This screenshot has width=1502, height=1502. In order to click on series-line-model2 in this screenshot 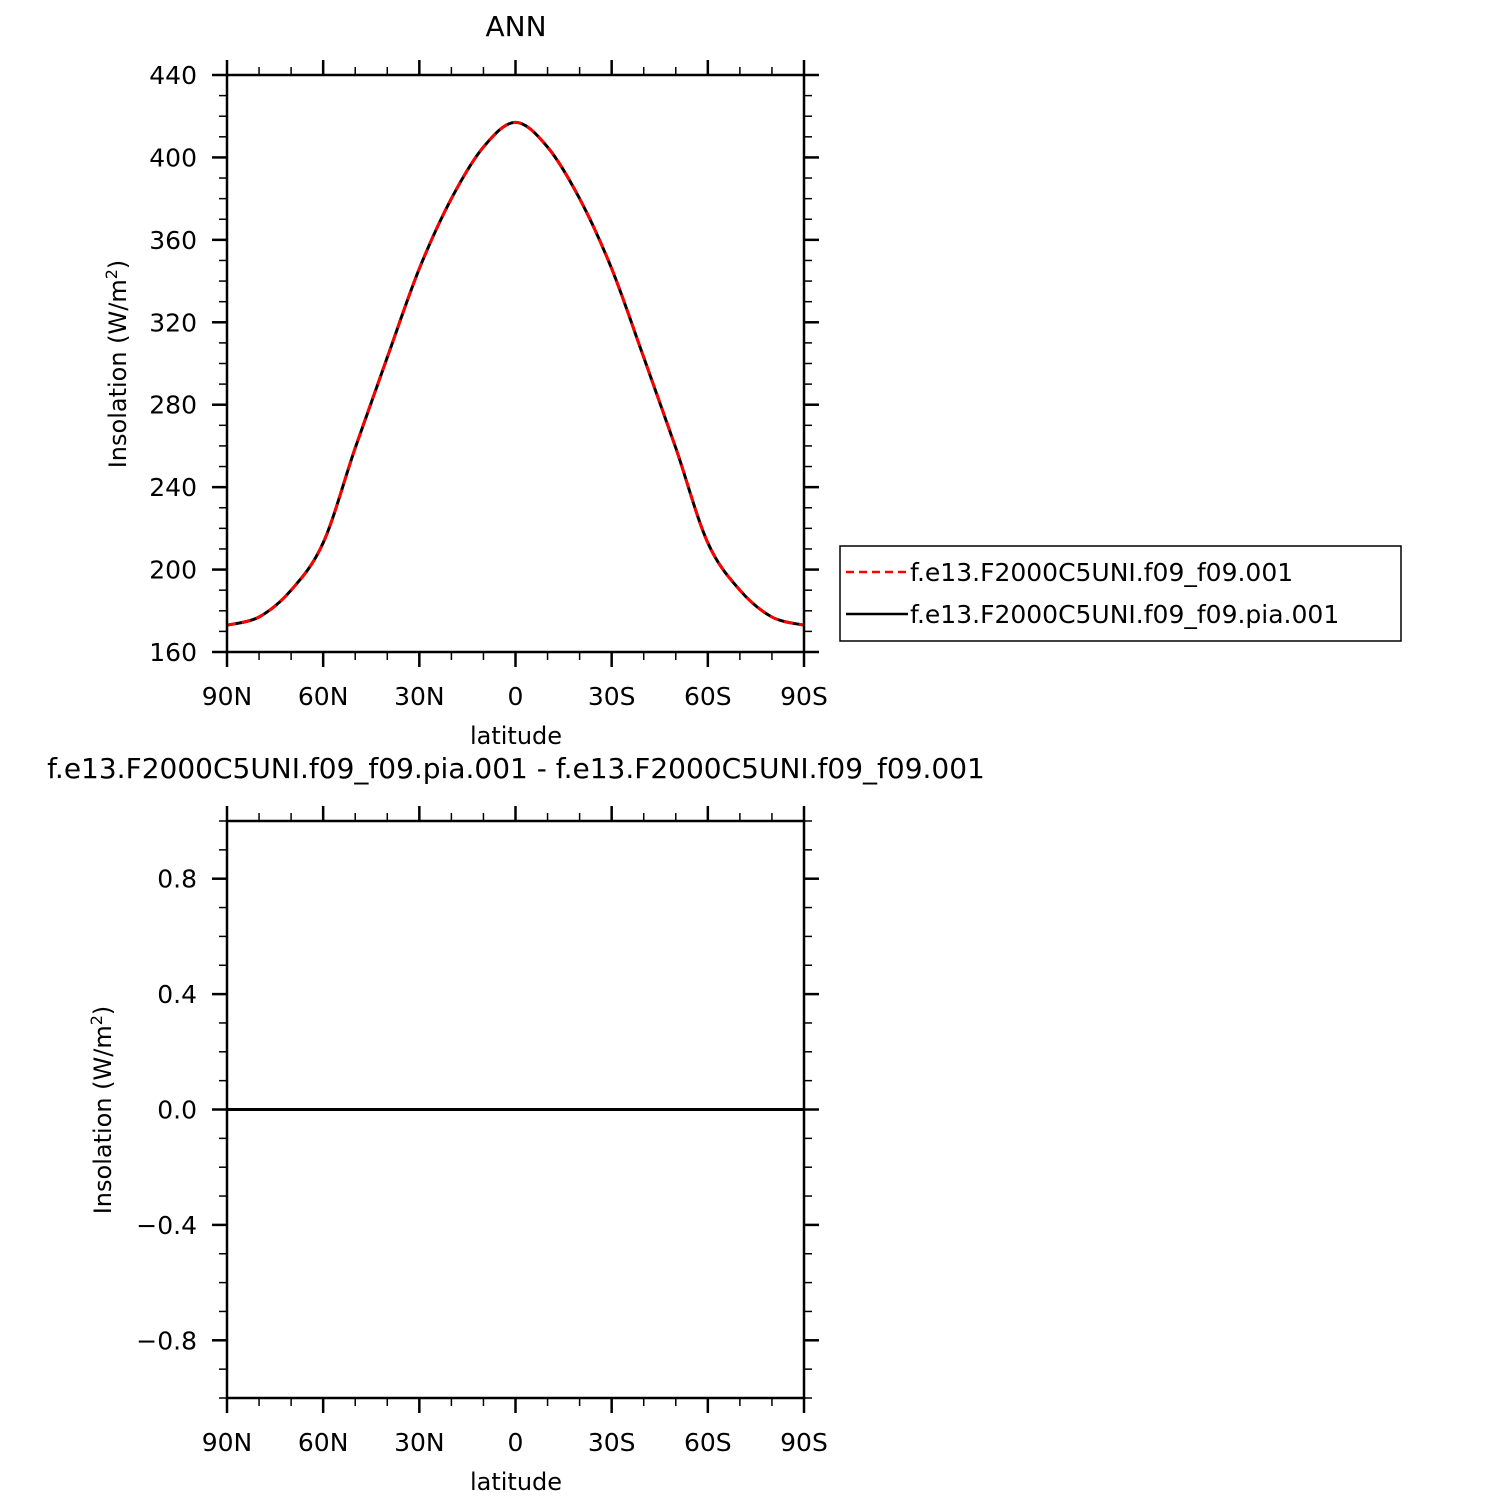, I will do `click(515, 373)`.